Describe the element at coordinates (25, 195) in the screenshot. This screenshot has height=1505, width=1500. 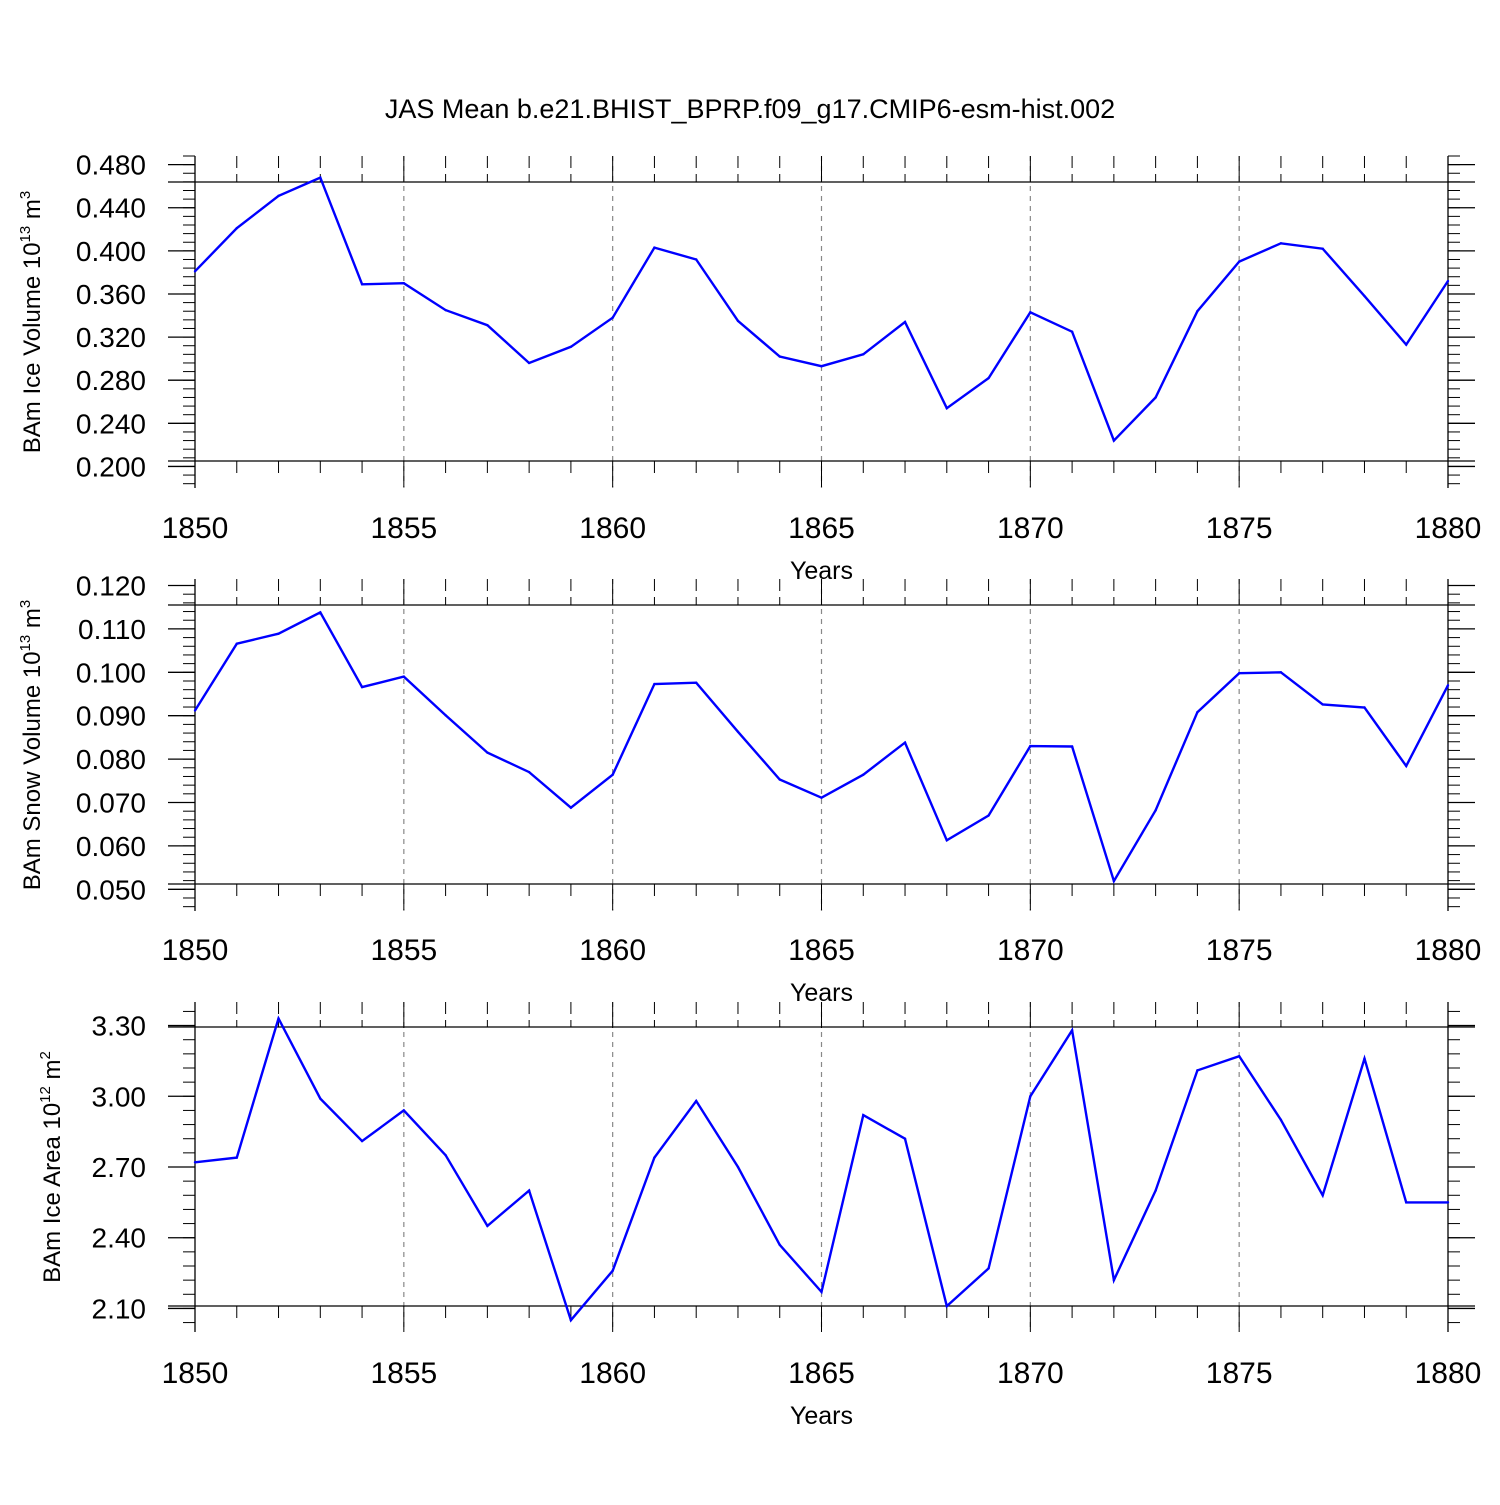
I see `y-axis-label-unit-exponent: 3` at that location.